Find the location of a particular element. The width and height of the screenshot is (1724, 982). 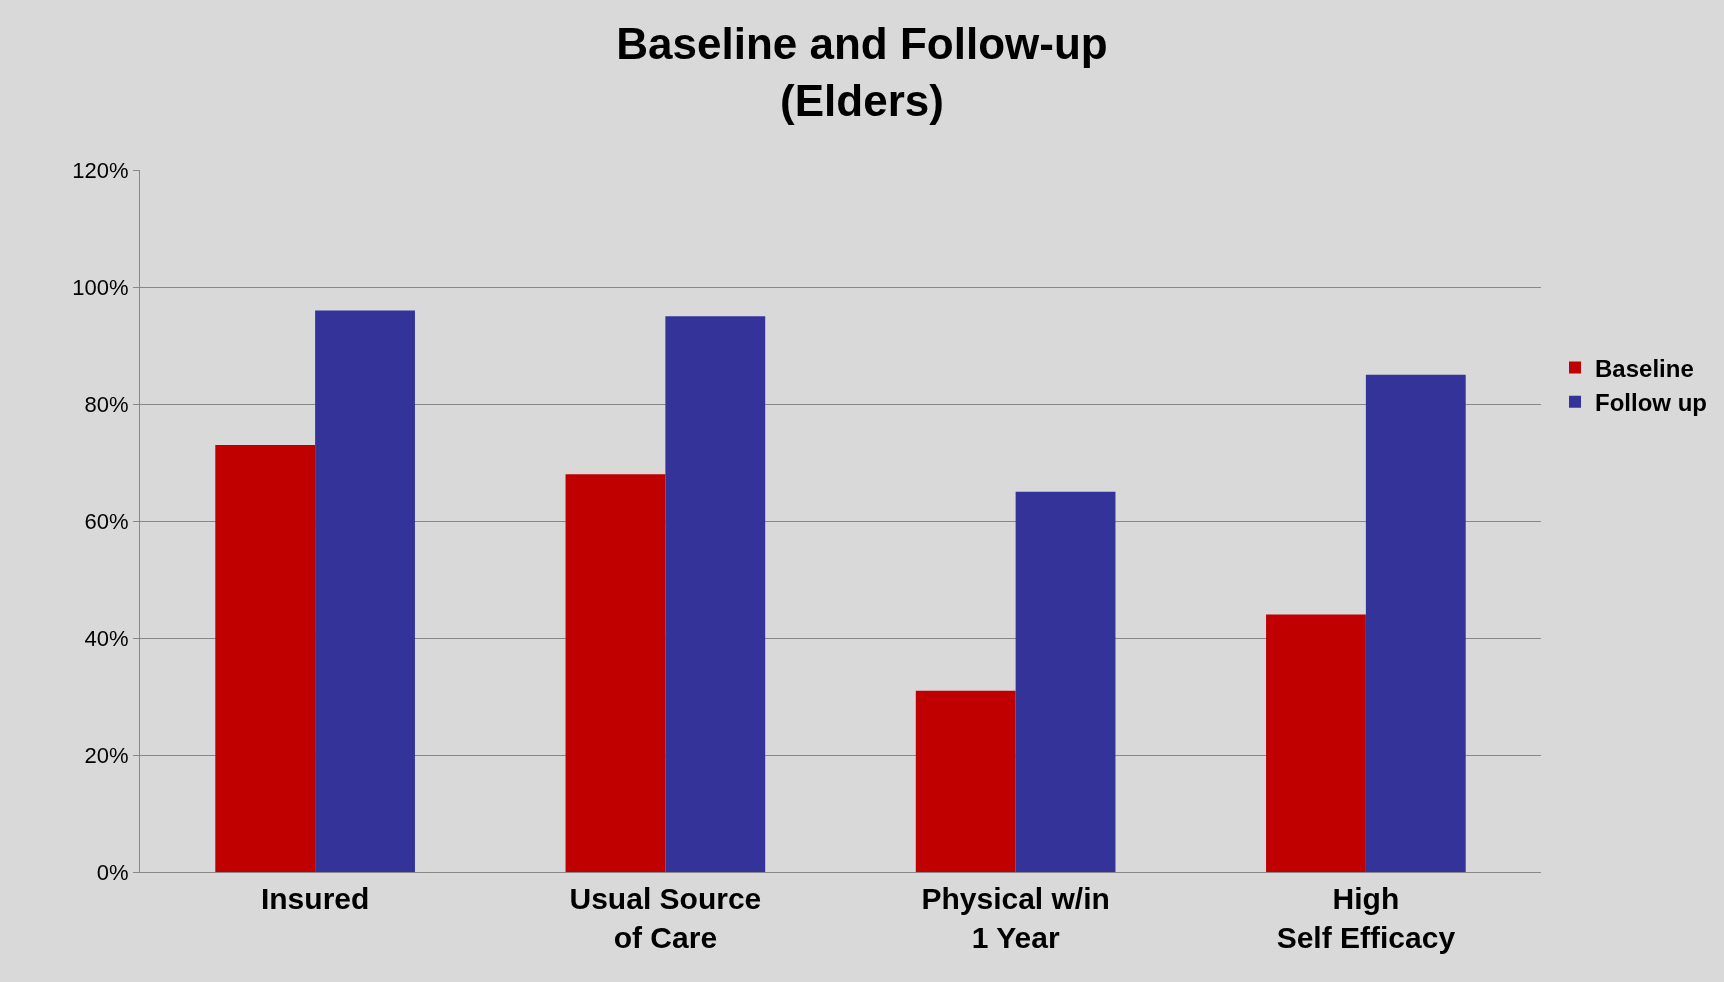

y-tick-label: 0% is located at coordinates (112, 872).